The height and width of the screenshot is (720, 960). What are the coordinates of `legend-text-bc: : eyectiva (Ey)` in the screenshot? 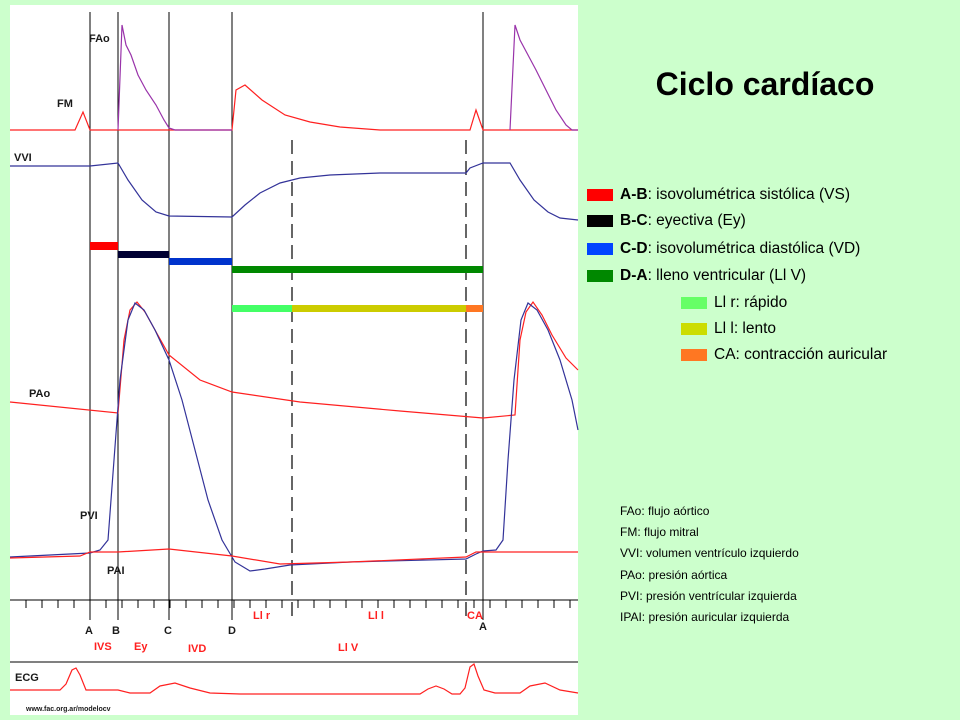 It's located at (696, 220).